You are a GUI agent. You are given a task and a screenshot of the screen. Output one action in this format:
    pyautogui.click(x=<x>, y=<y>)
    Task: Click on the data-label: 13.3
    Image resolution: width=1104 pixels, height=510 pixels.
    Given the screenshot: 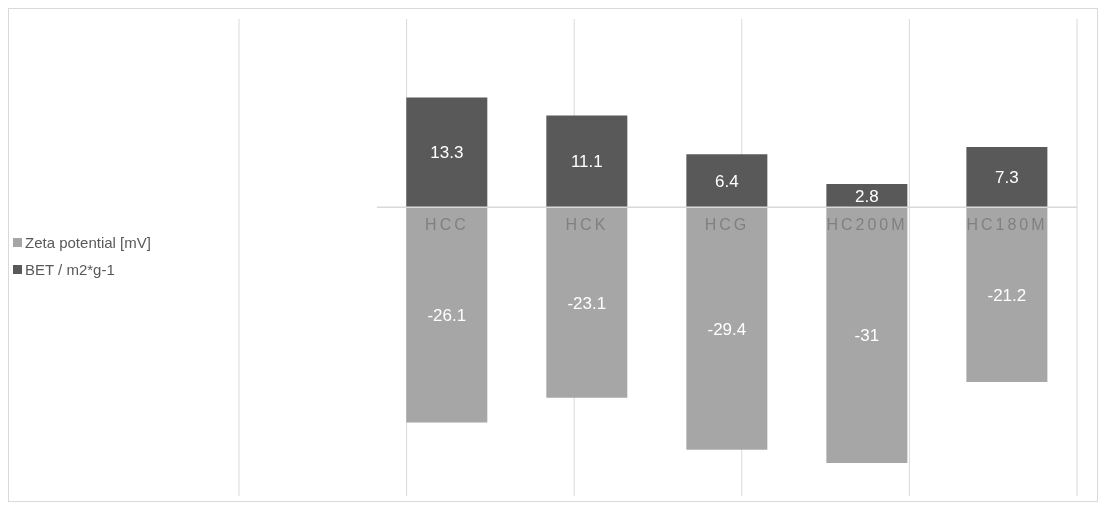 What is the action you would take?
    pyautogui.click(x=447, y=153)
    